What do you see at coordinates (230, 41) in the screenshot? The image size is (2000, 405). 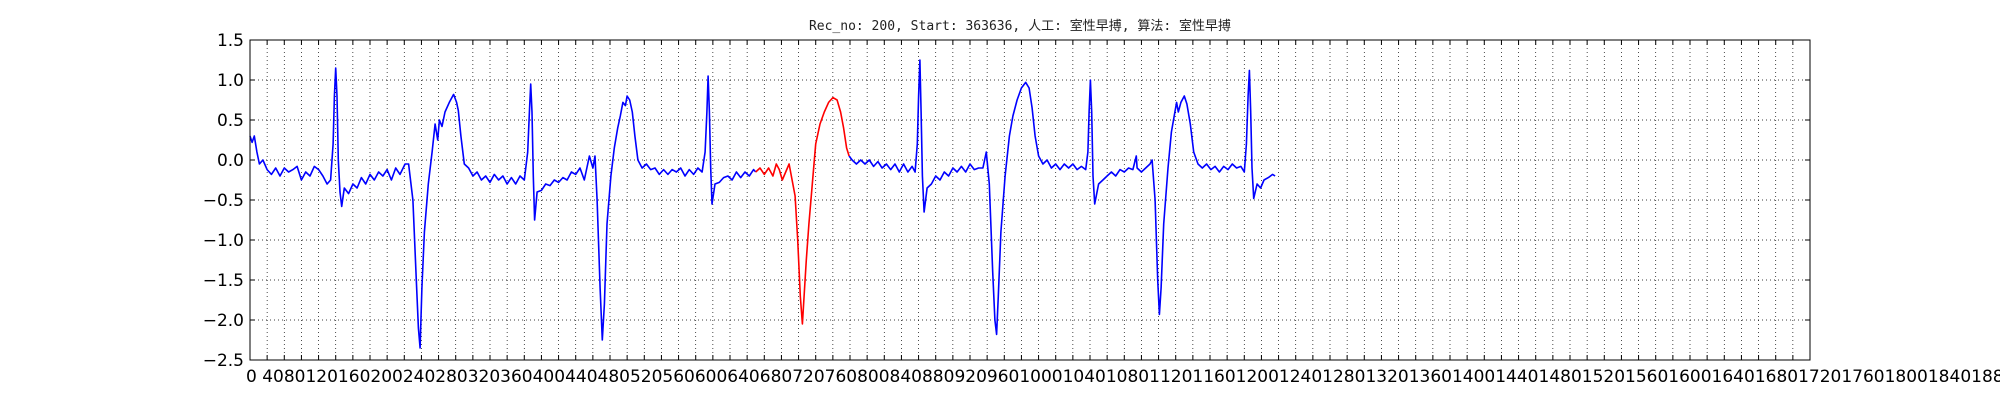 I see `y-tick-label: 1.5` at bounding box center [230, 41].